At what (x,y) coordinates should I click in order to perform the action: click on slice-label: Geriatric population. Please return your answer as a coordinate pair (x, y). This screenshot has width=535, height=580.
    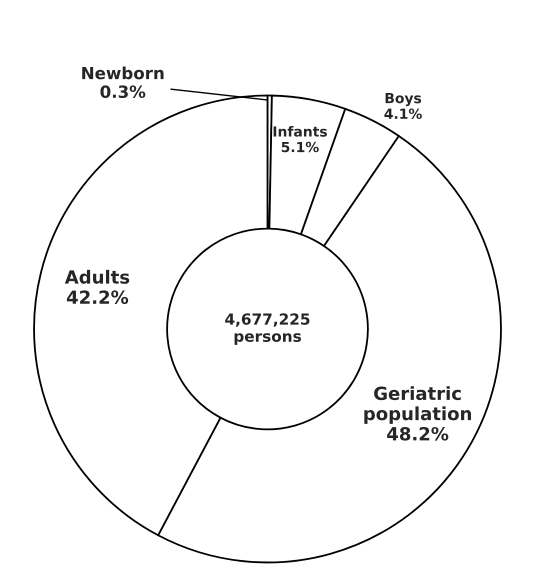
    Looking at the image, I should click on (417, 405).